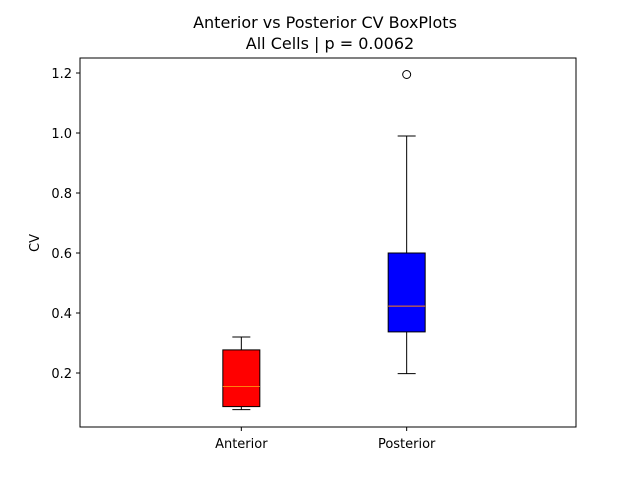 This screenshot has width=640, height=480. I want to click on y-tick-label: 0.8, so click(61, 194).